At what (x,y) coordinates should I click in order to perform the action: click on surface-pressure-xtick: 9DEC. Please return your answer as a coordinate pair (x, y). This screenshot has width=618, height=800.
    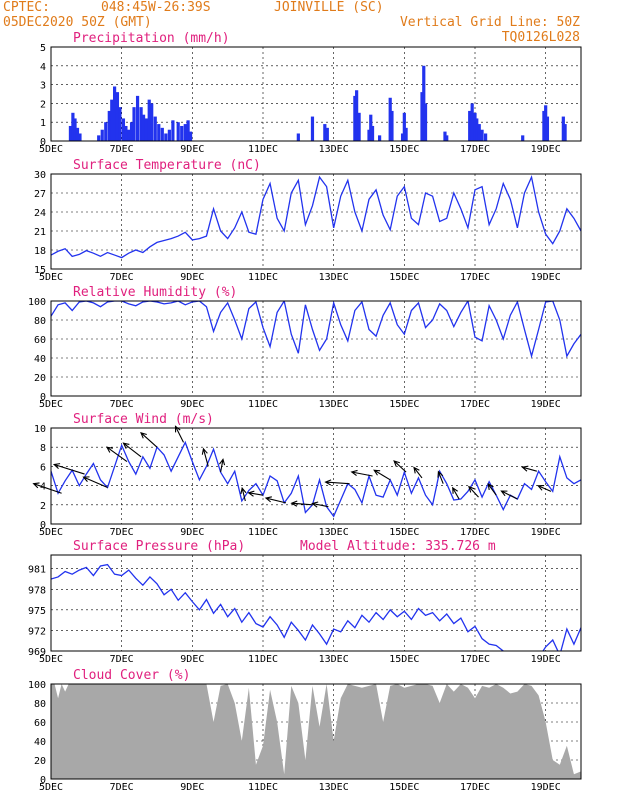
    Looking at the image, I should click on (192, 659).